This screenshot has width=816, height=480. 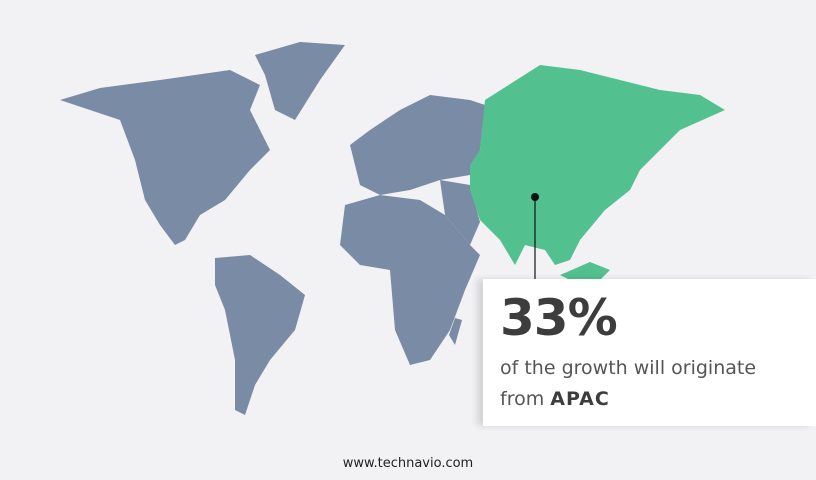 I want to click on region-north-america, so click(x=165, y=157).